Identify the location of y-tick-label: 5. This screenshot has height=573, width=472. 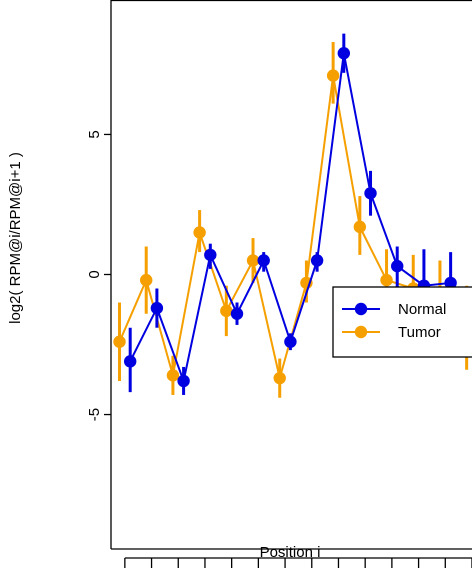
(94, 134).